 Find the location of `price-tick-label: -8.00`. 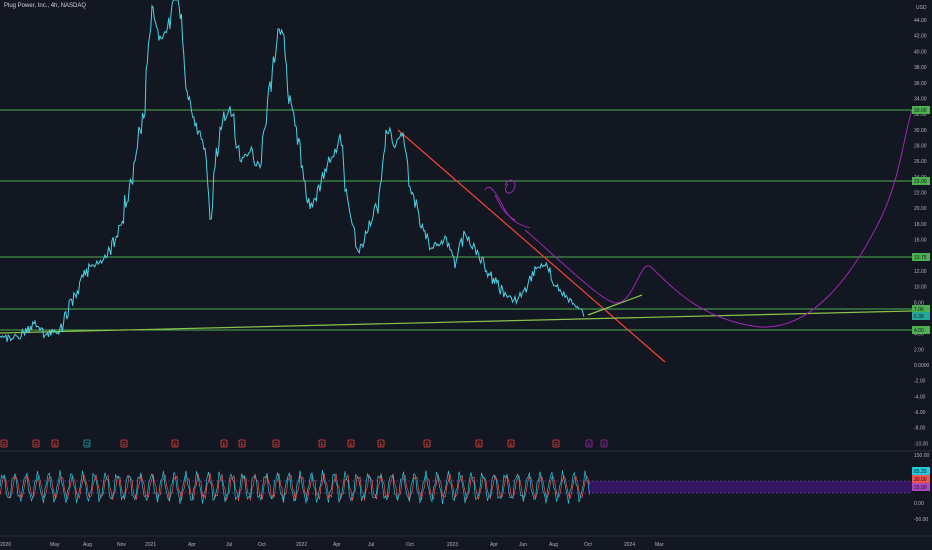

price-tick-label: -8.00 is located at coordinates (920, 429).